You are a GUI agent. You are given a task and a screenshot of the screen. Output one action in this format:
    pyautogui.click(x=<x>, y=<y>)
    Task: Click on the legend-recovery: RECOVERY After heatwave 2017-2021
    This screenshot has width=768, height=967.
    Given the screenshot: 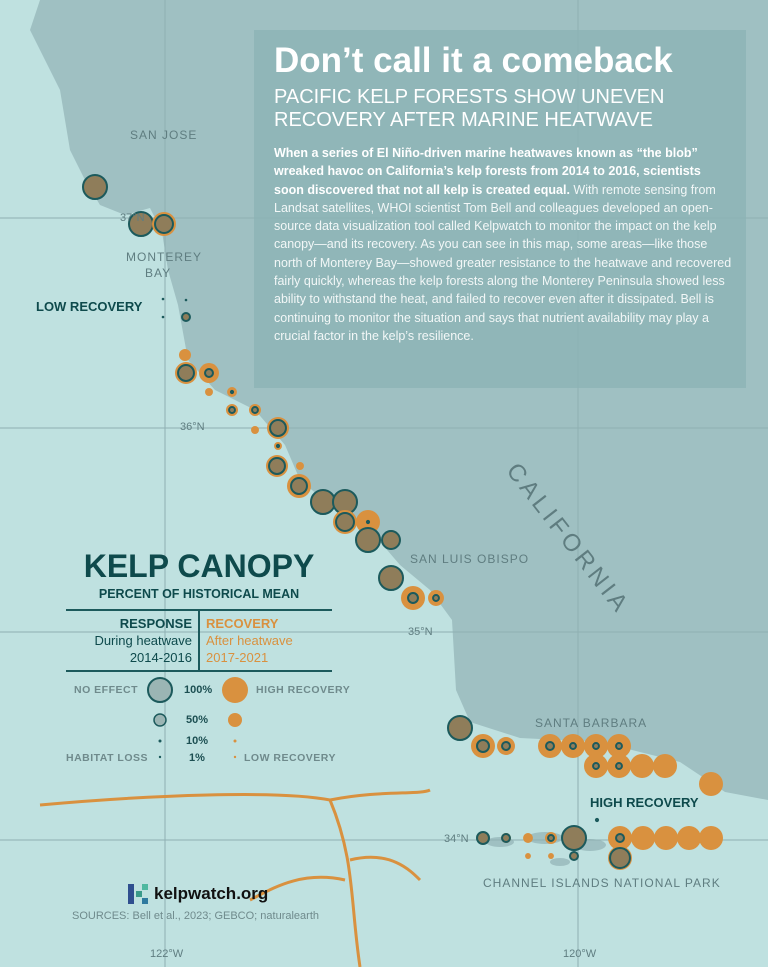 What is the action you would take?
    pyautogui.click(x=266, y=640)
    